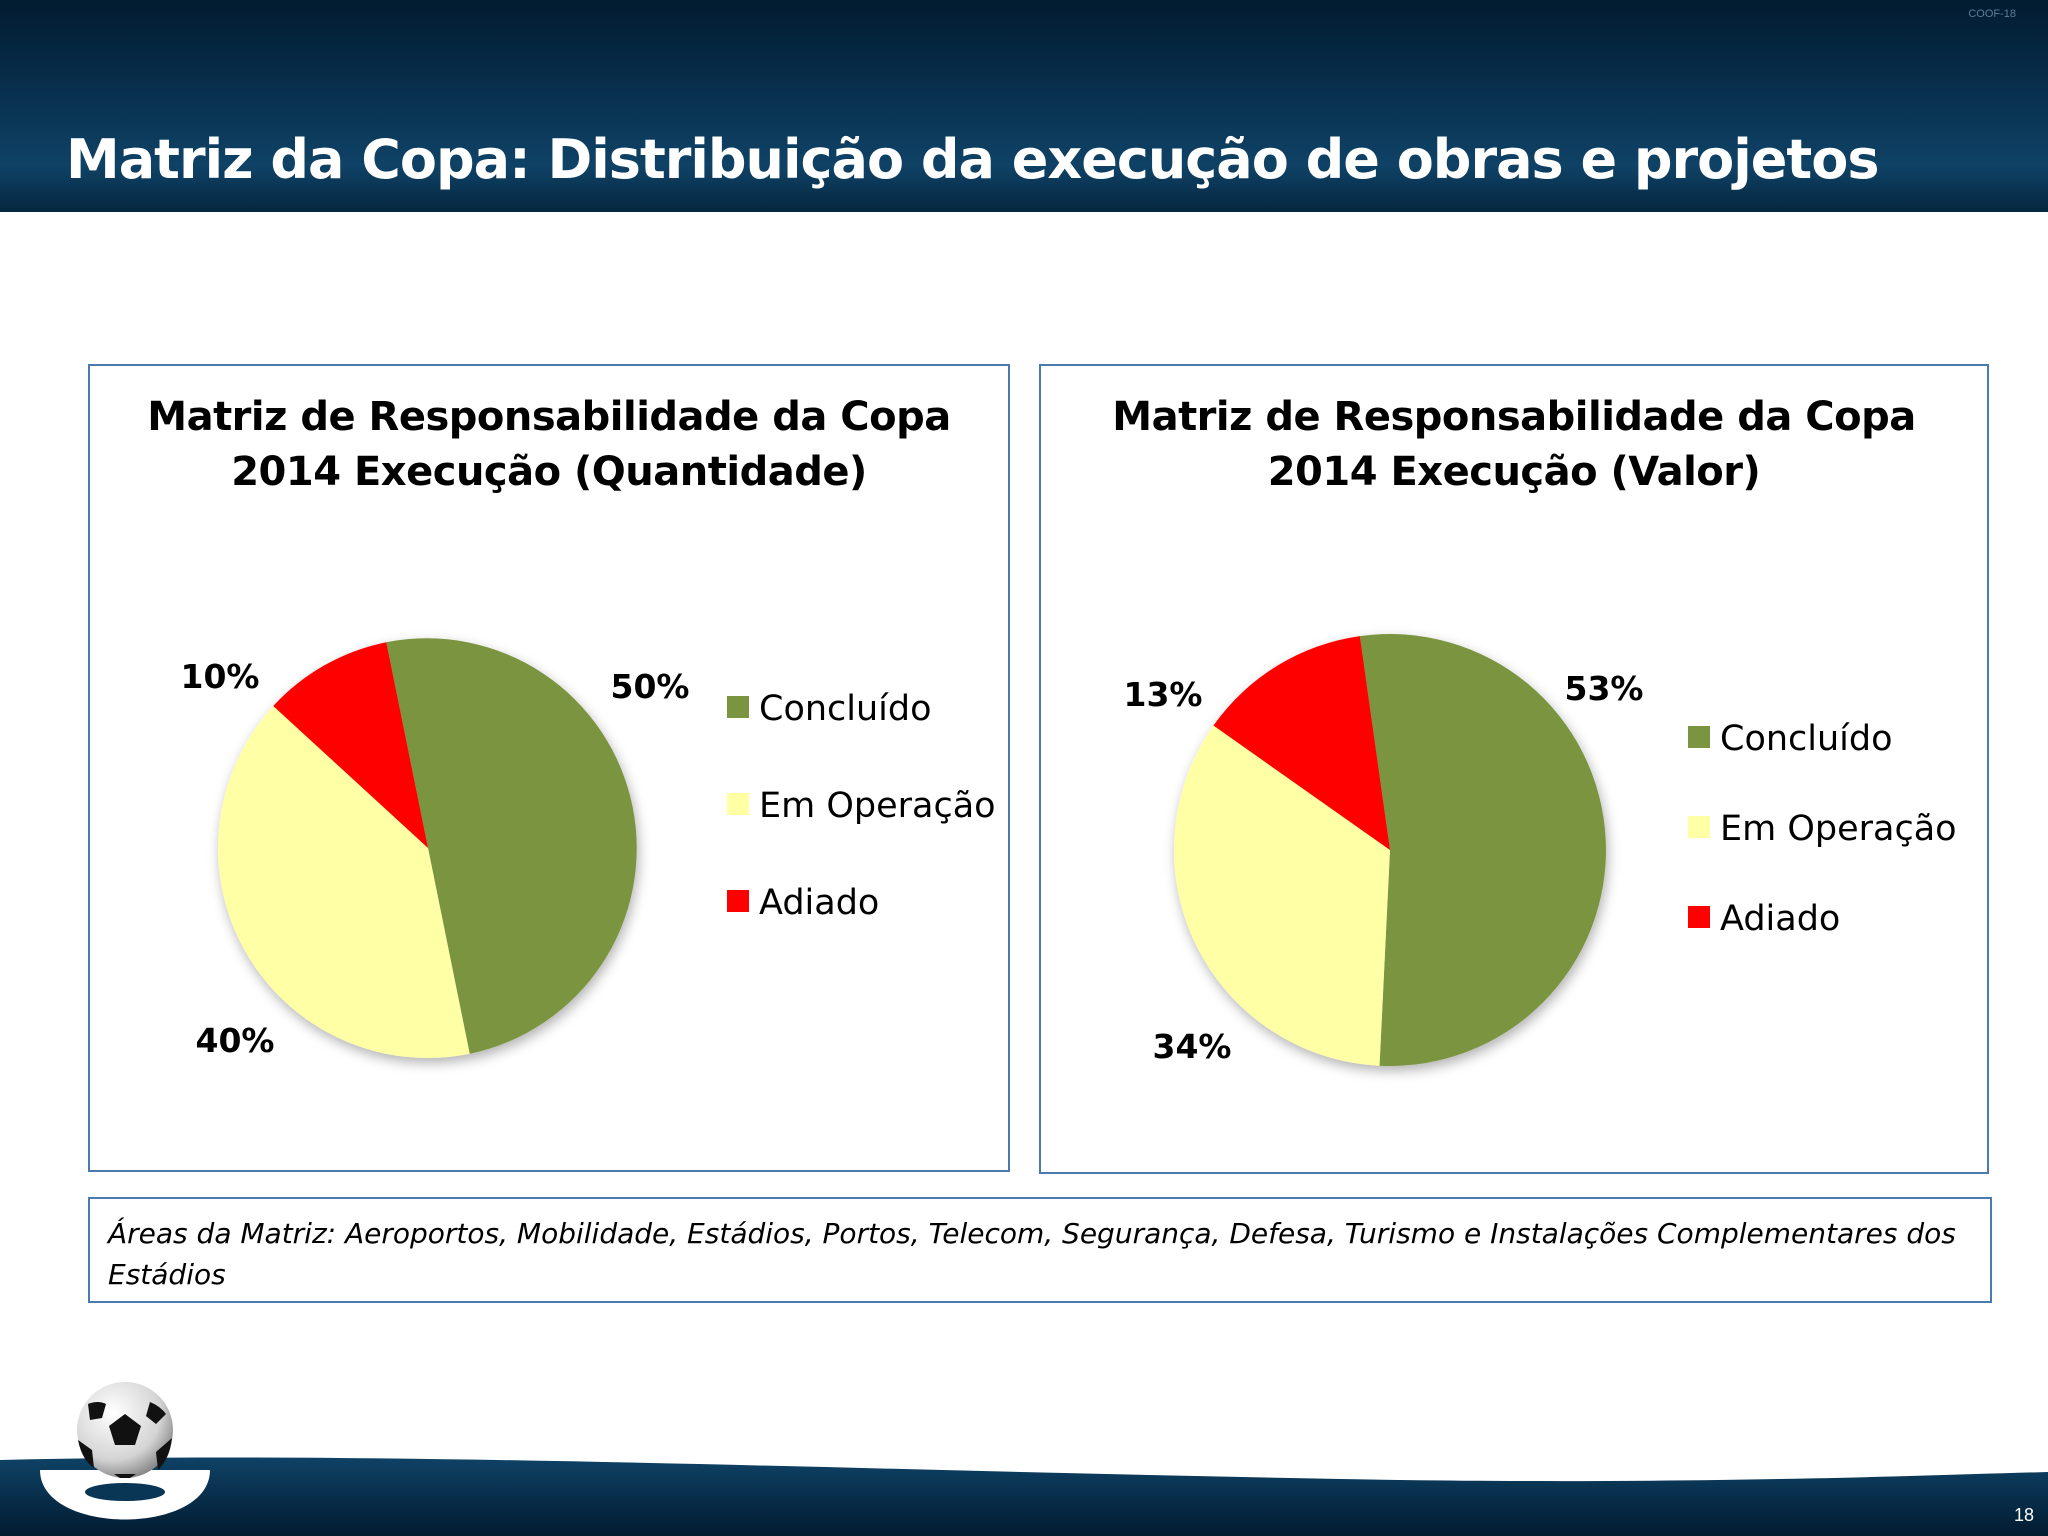 The width and height of the screenshot is (2048, 1536). What do you see at coordinates (2023, 1515) in the screenshot?
I see `page-number: 18` at bounding box center [2023, 1515].